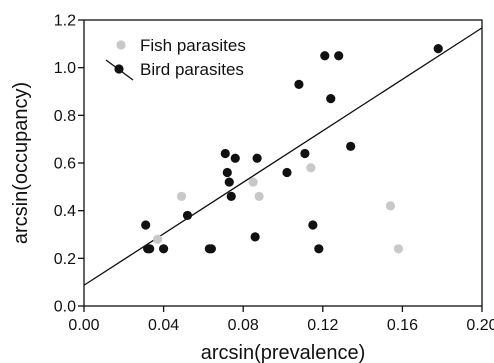  Describe the element at coordinates (163, 325) in the screenshot. I see `x-tick-label: 0.04` at that location.